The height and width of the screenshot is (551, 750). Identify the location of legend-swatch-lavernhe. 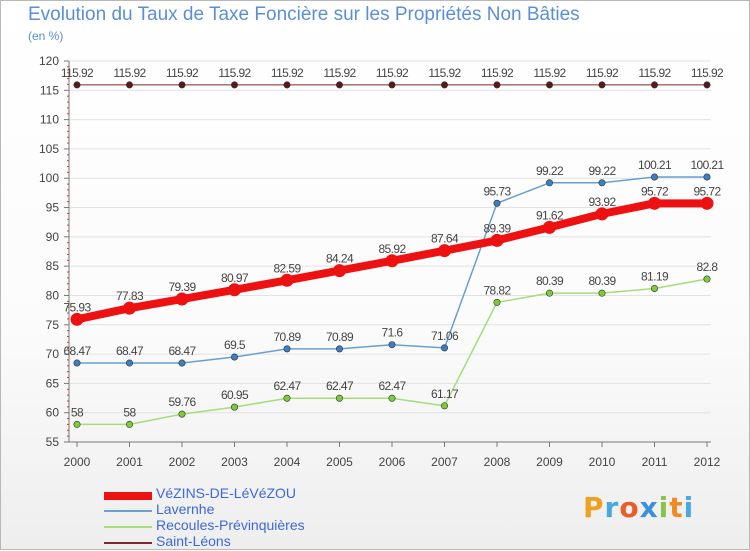
(128, 511).